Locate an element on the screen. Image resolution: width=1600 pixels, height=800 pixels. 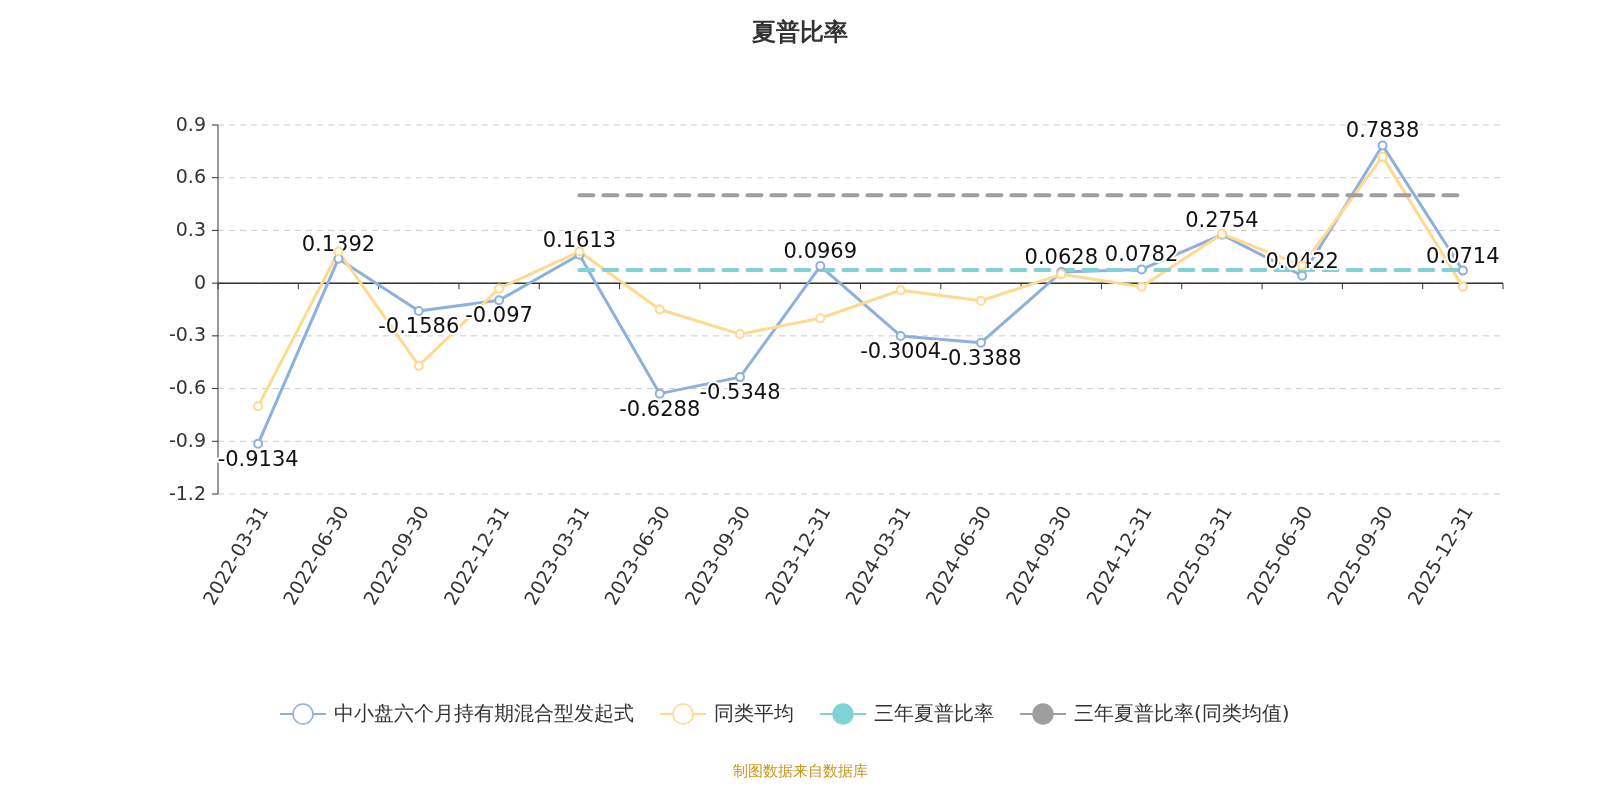
data-label: 0.0714 is located at coordinates (1463, 255).